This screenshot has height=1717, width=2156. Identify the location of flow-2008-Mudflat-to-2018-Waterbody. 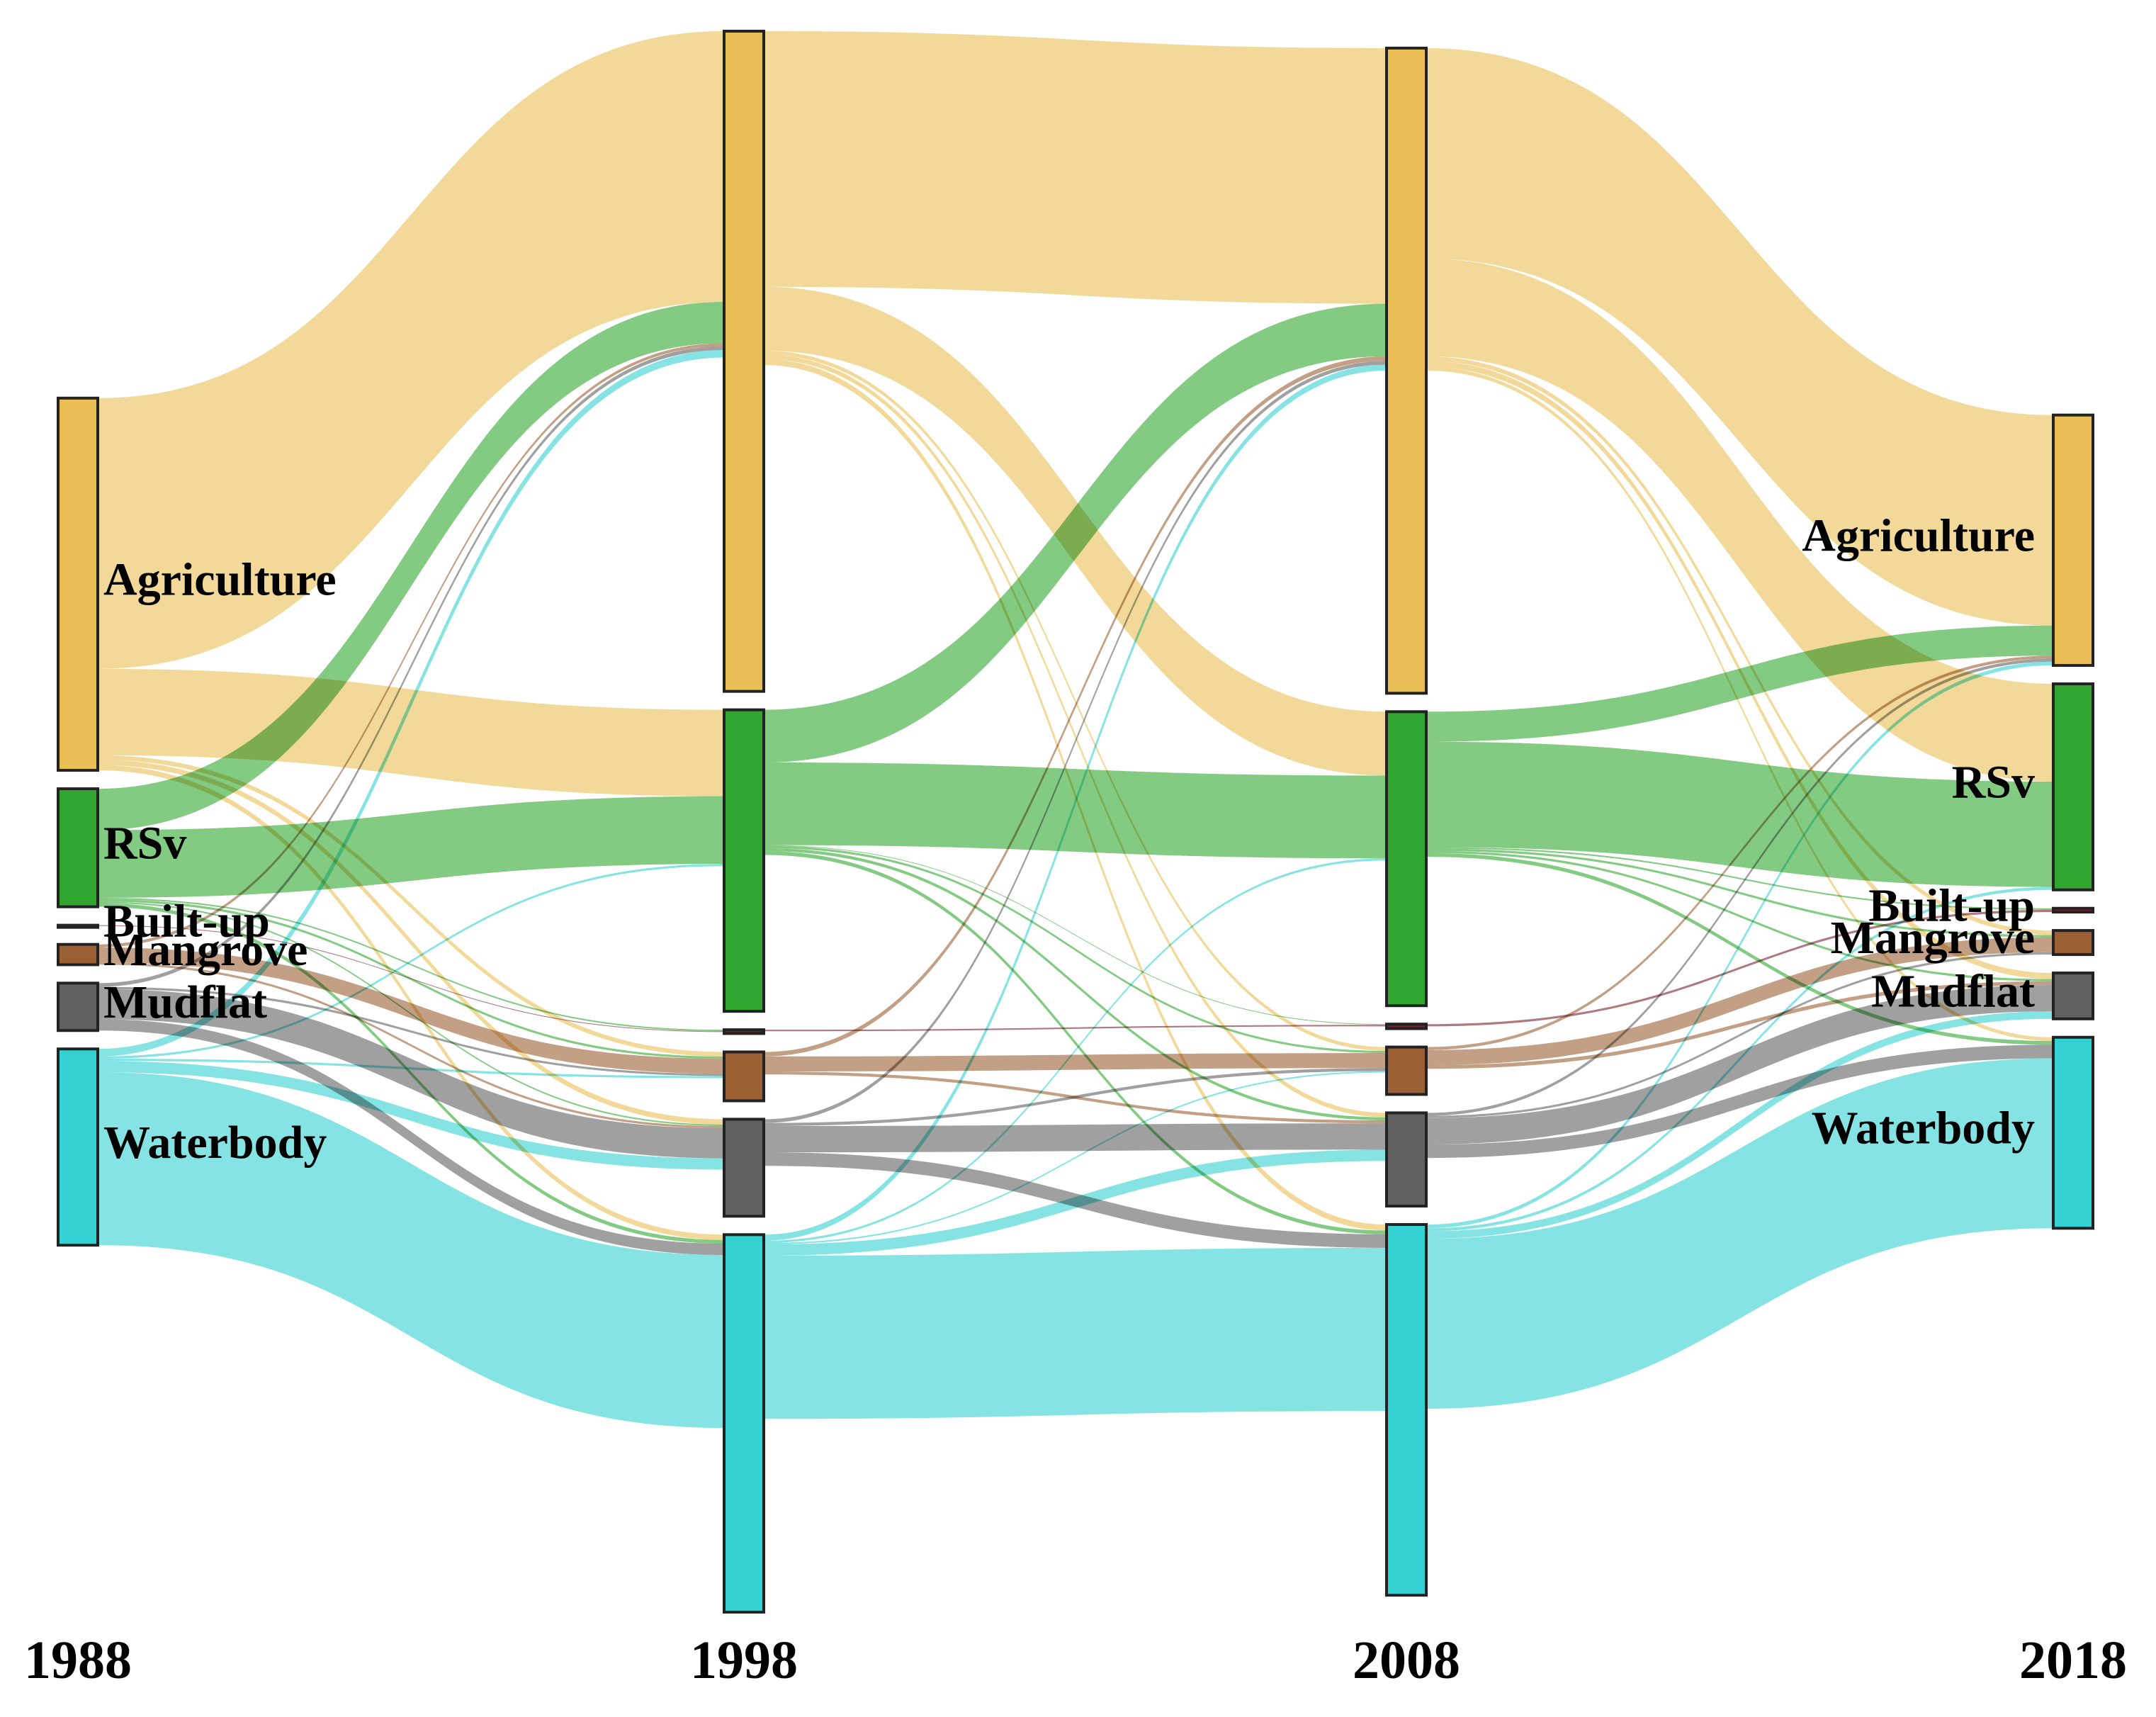
(1740, 1102).